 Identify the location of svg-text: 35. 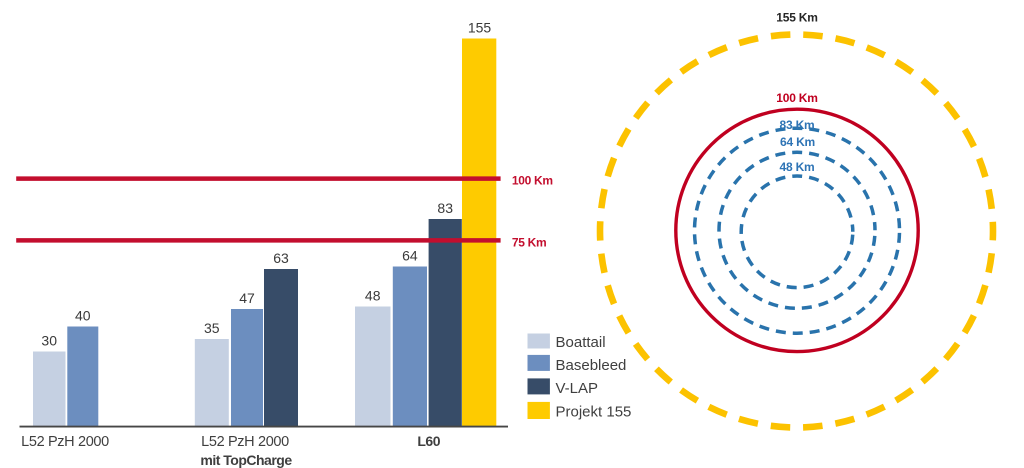
(212, 328).